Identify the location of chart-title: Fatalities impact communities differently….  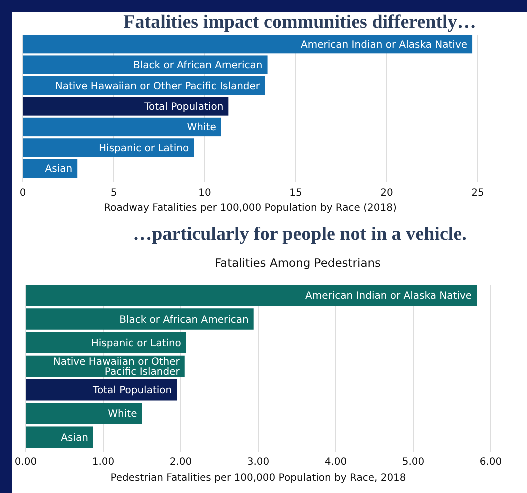
(300, 22).